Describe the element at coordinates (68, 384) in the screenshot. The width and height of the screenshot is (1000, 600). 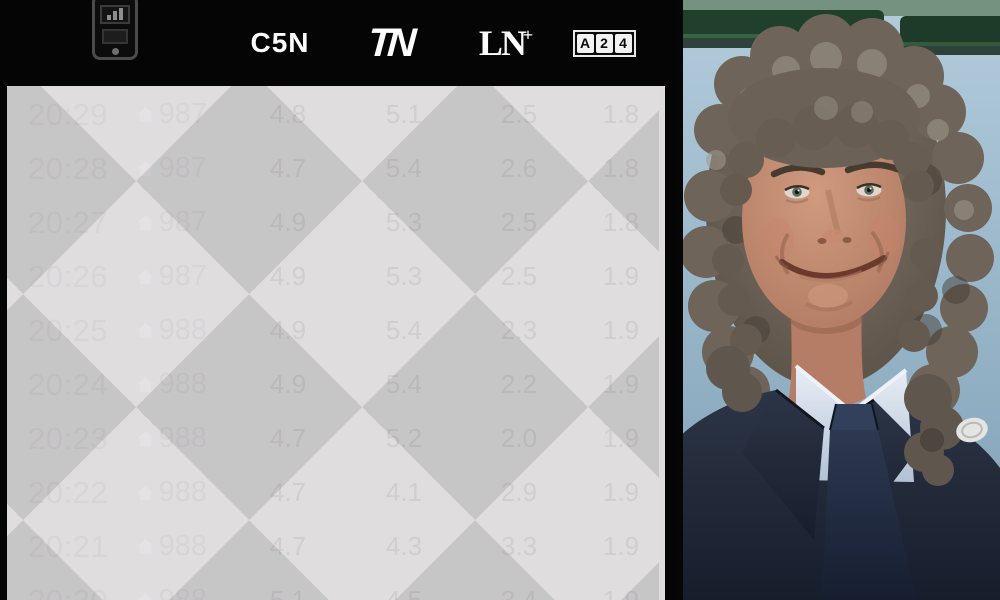
I see `time-label: 20:24` at that location.